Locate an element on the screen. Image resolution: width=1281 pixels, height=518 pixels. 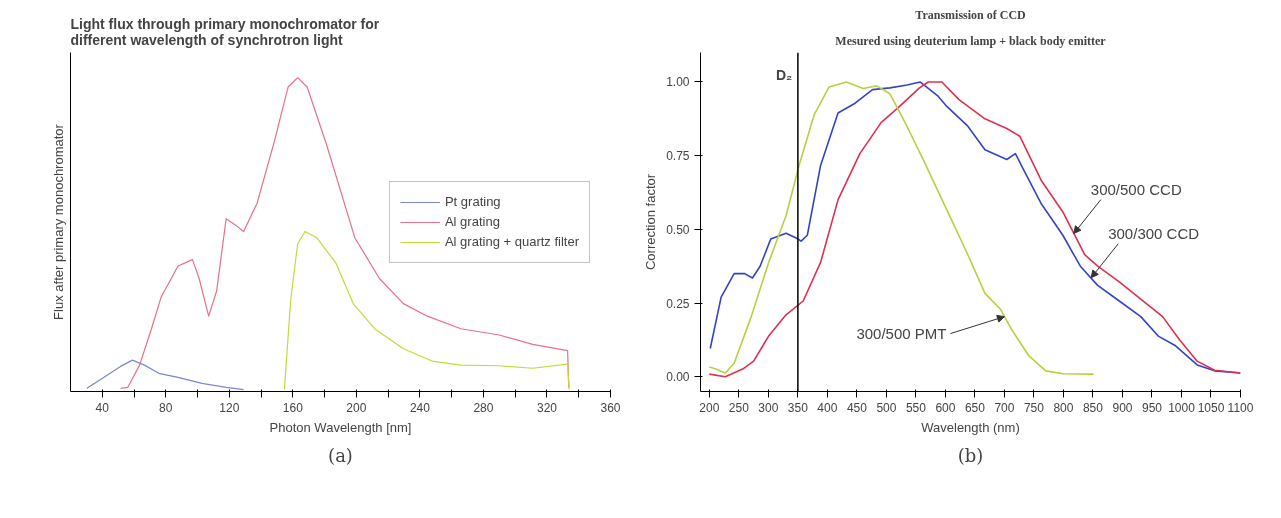
x-tick-label: 700 is located at coordinates (1004, 407).